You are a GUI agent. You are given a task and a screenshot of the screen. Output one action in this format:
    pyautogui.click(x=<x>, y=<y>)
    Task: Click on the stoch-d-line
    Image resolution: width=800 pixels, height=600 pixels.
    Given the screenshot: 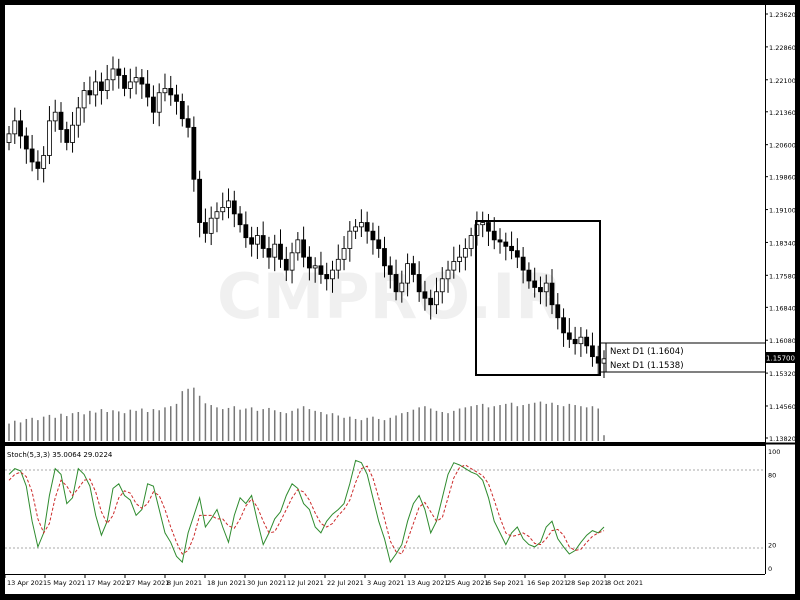 What is the action you would take?
    pyautogui.click(x=306, y=509)
    